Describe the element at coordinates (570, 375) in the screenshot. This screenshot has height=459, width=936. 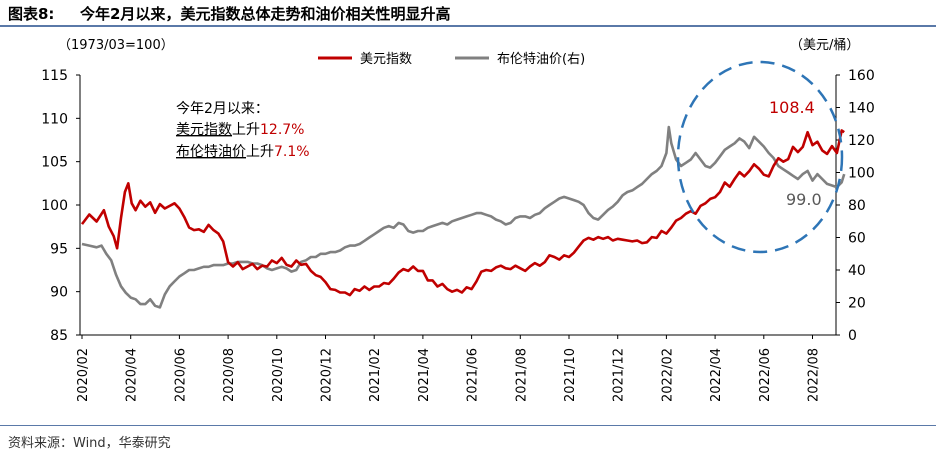
I see `x-axis-tick-label: 2021/10` at that location.